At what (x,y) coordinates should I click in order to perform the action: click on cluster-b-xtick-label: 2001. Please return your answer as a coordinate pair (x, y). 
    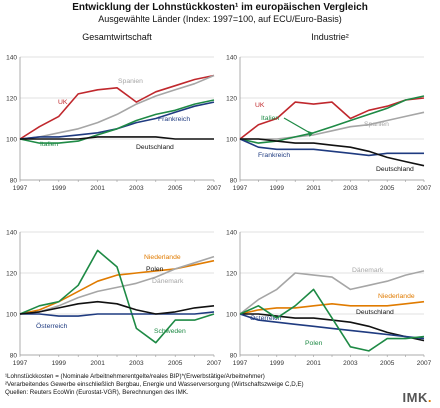
    Looking at the image, I should click on (313, 363).